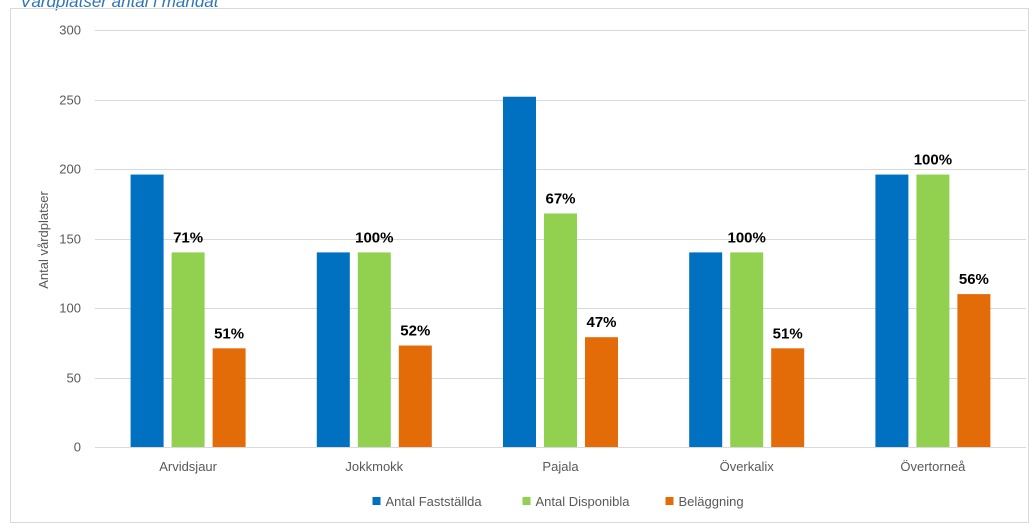 The height and width of the screenshot is (524, 1034). What do you see at coordinates (747, 466) in the screenshot?
I see `x-category-label: Överkalix` at bounding box center [747, 466].